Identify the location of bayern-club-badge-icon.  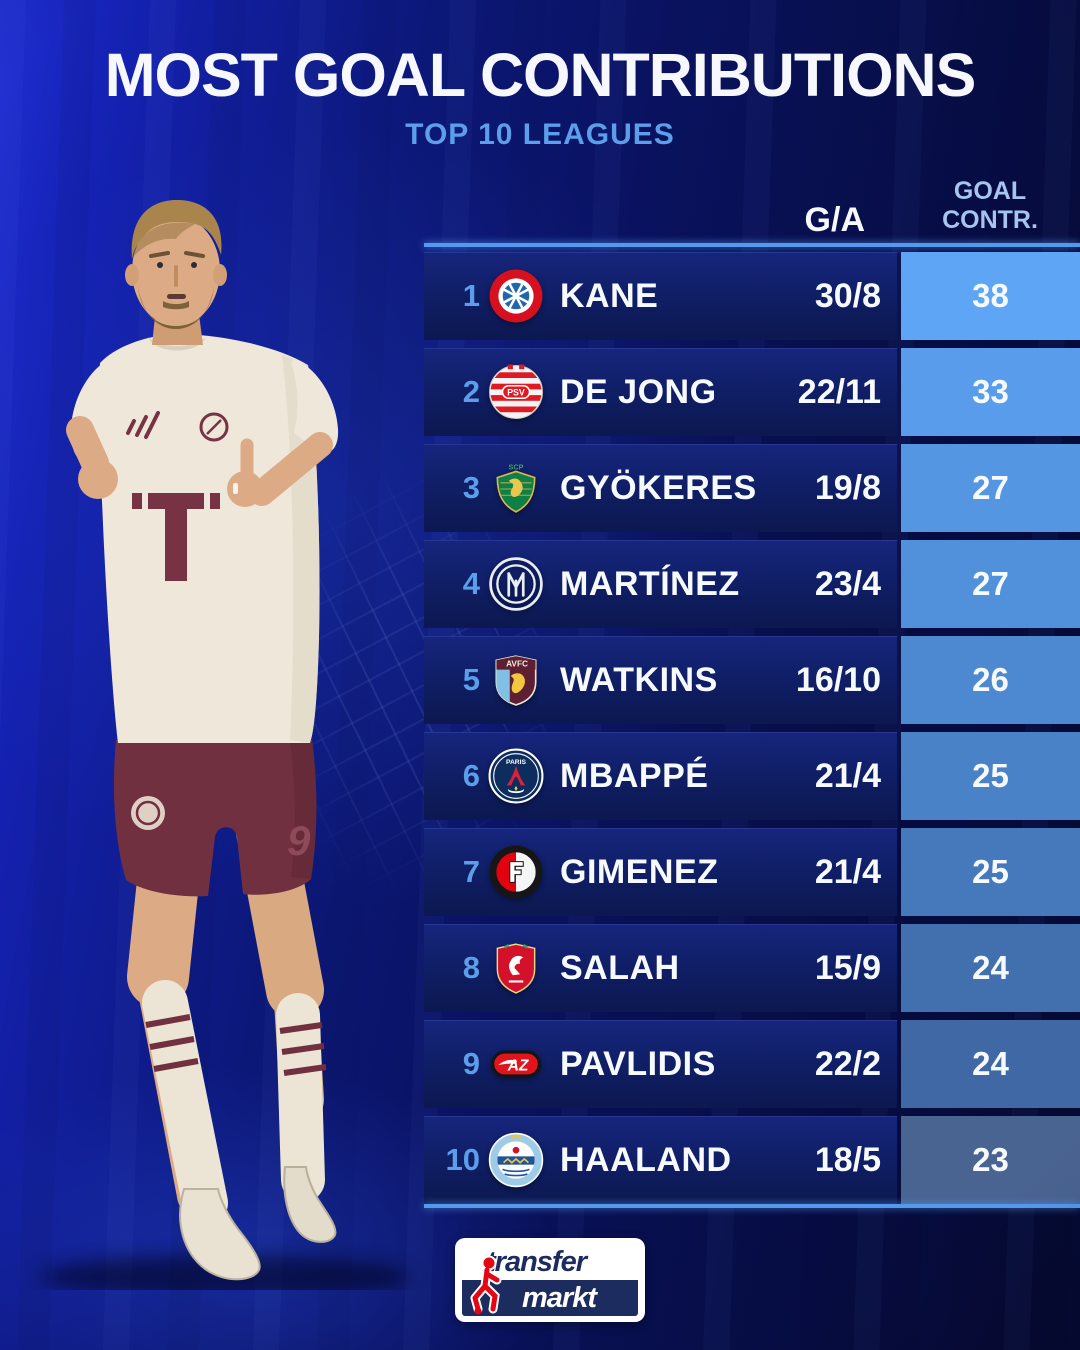
(516, 296).